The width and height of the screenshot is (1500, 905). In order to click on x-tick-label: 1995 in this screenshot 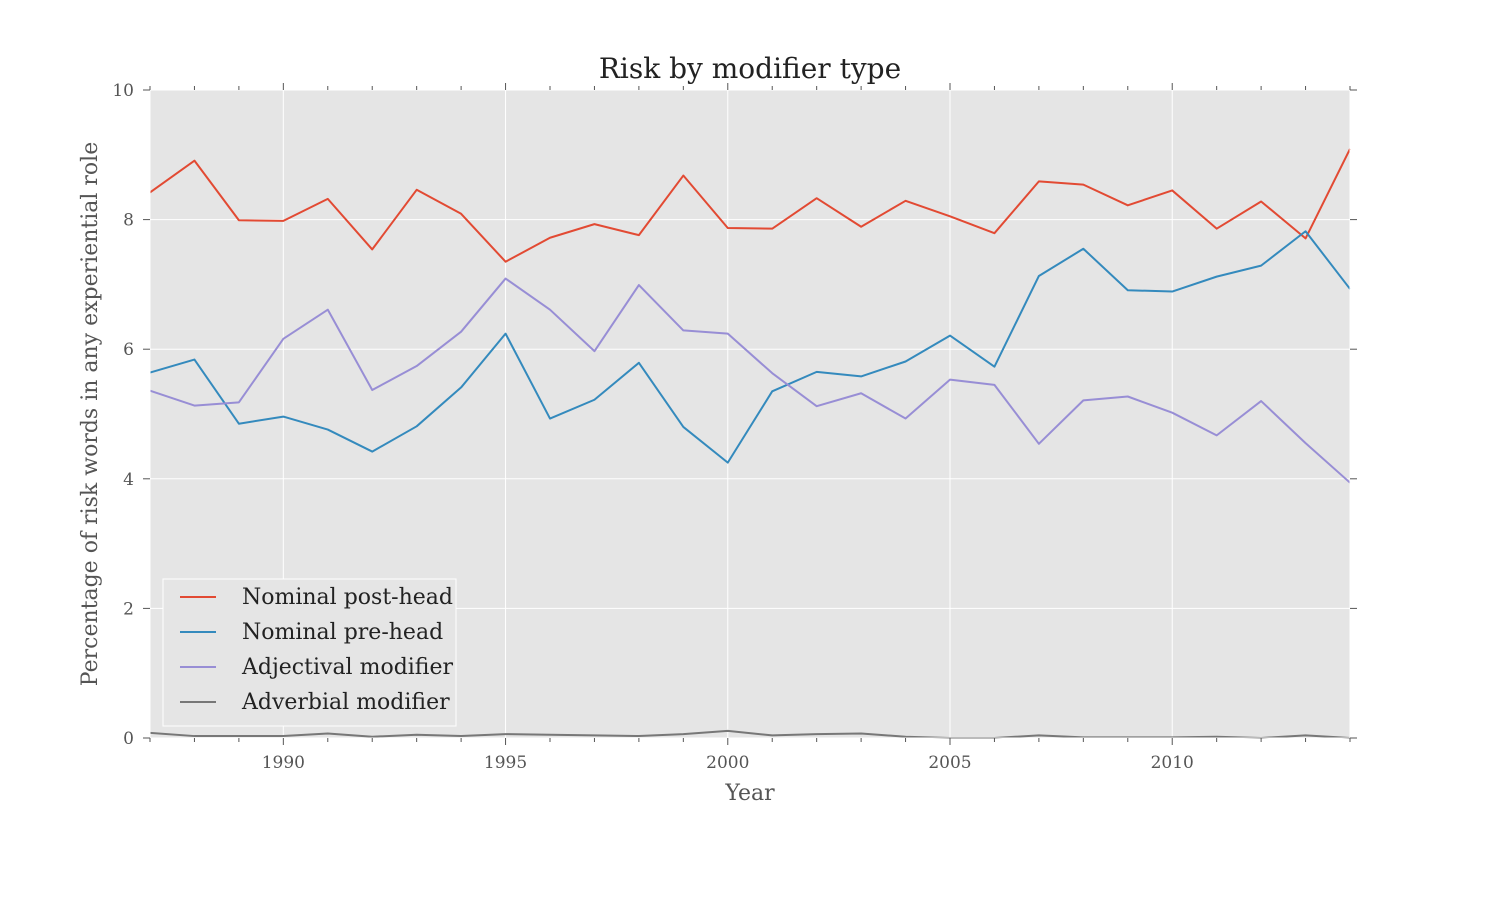, I will do `click(505, 763)`.